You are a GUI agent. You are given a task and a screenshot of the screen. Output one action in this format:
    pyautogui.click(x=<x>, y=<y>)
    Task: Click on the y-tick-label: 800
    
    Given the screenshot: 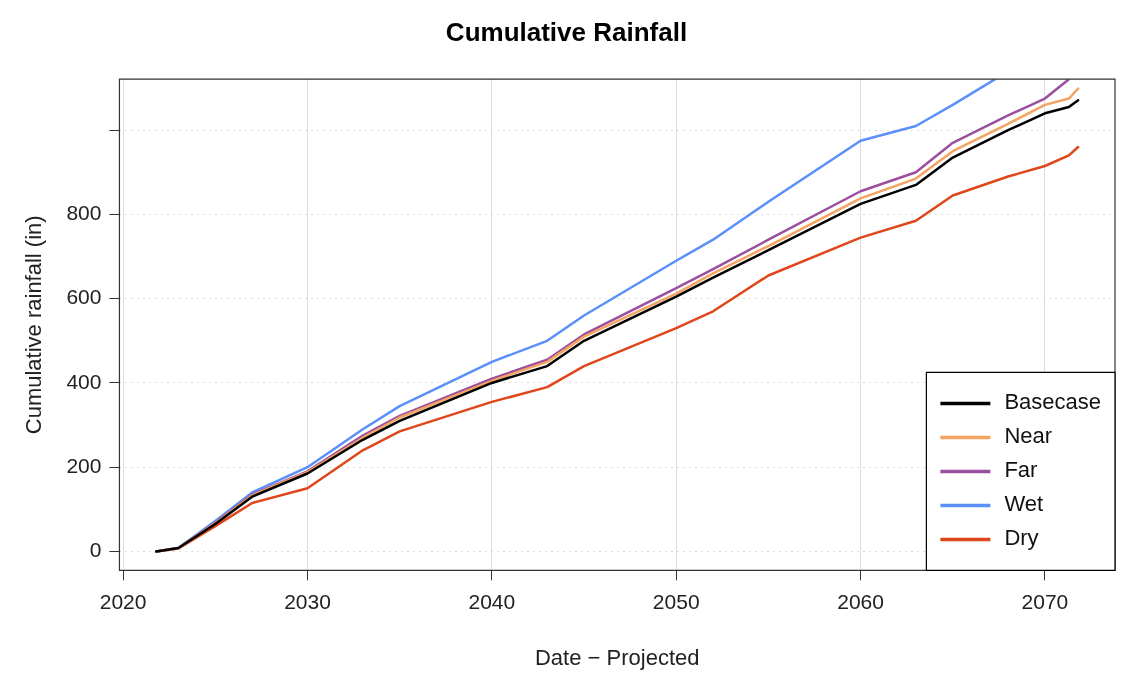 What is the action you would take?
    pyautogui.click(x=84, y=213)
    